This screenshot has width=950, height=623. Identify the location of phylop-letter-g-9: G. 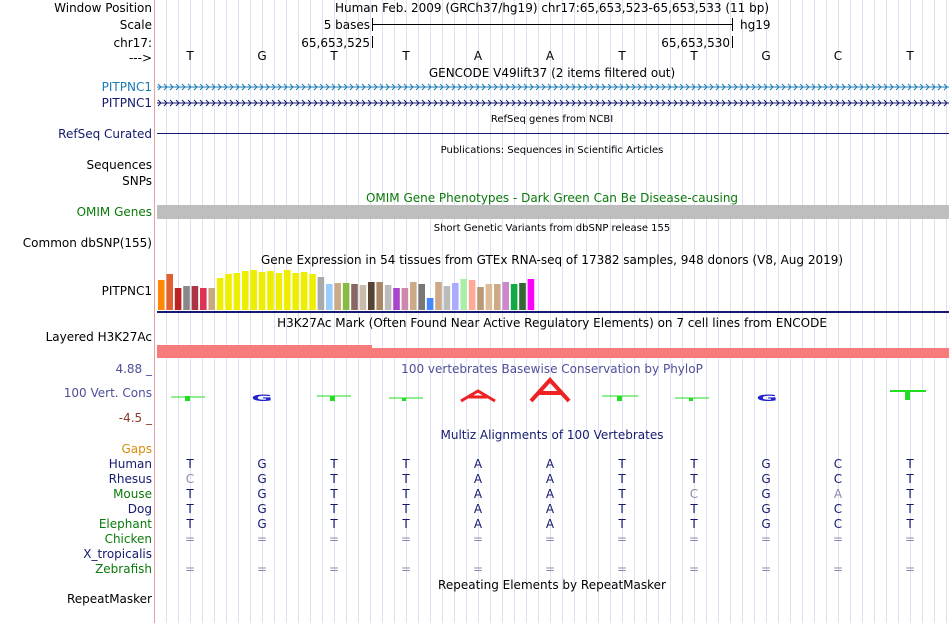
(766, 398).